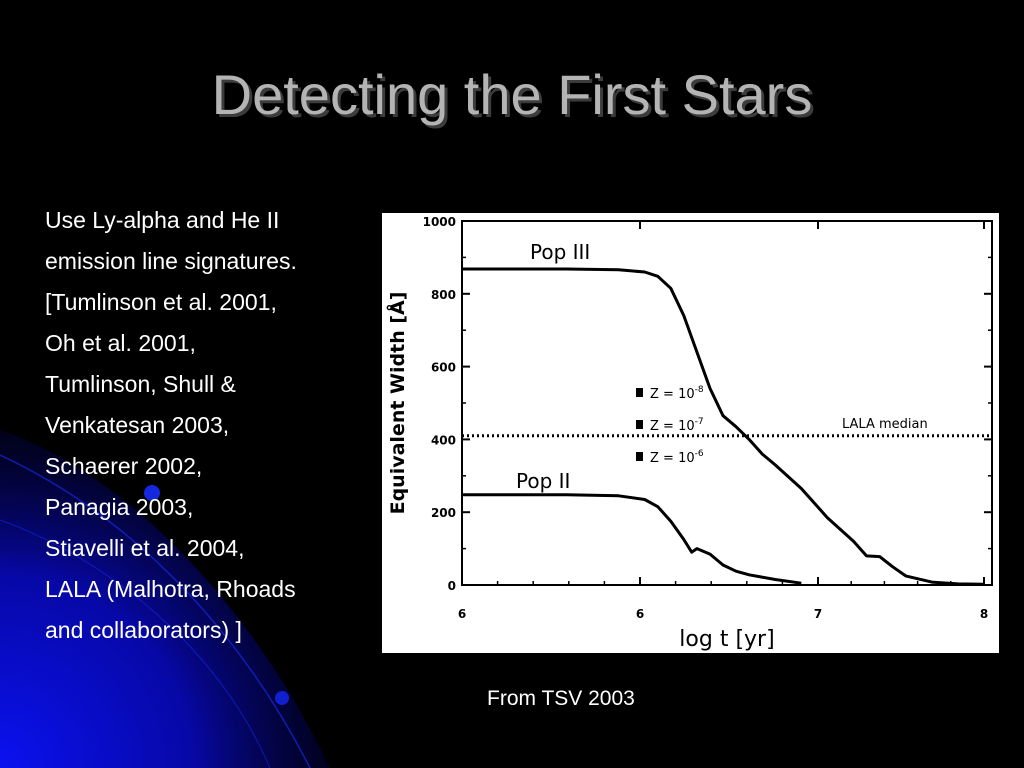 The width and height of the screenshot is (1024, 768). What do you see at coordinates (143, 630) in the screenshot?
I see `body-line: and collaborators) ]` at bounding box center [143, 630].